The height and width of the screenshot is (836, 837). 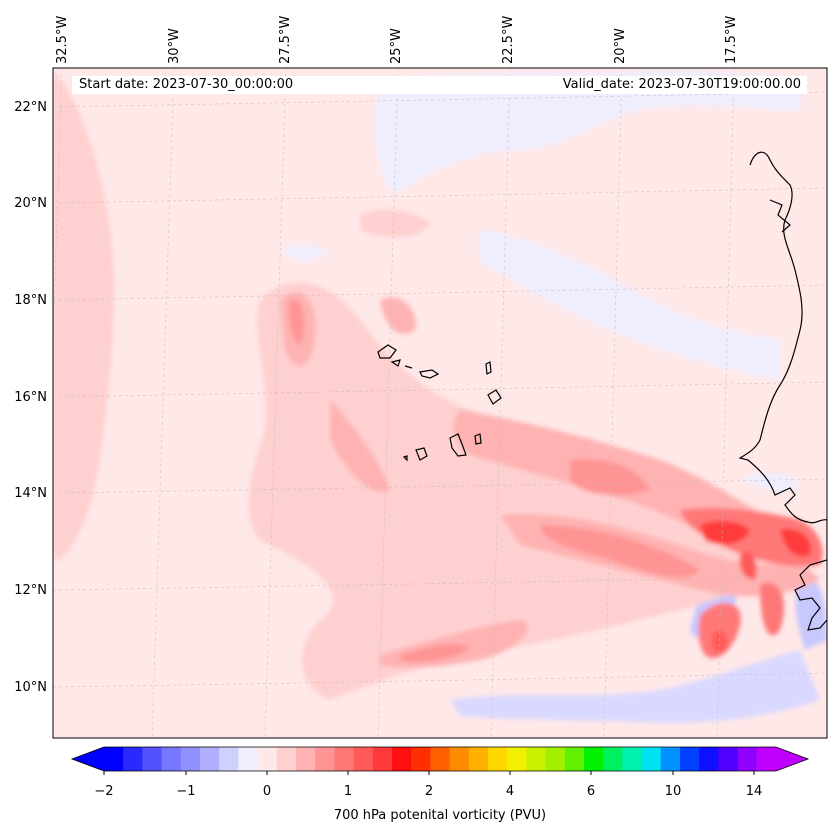 I want to click on island-maio, so click(x=478, y=439).